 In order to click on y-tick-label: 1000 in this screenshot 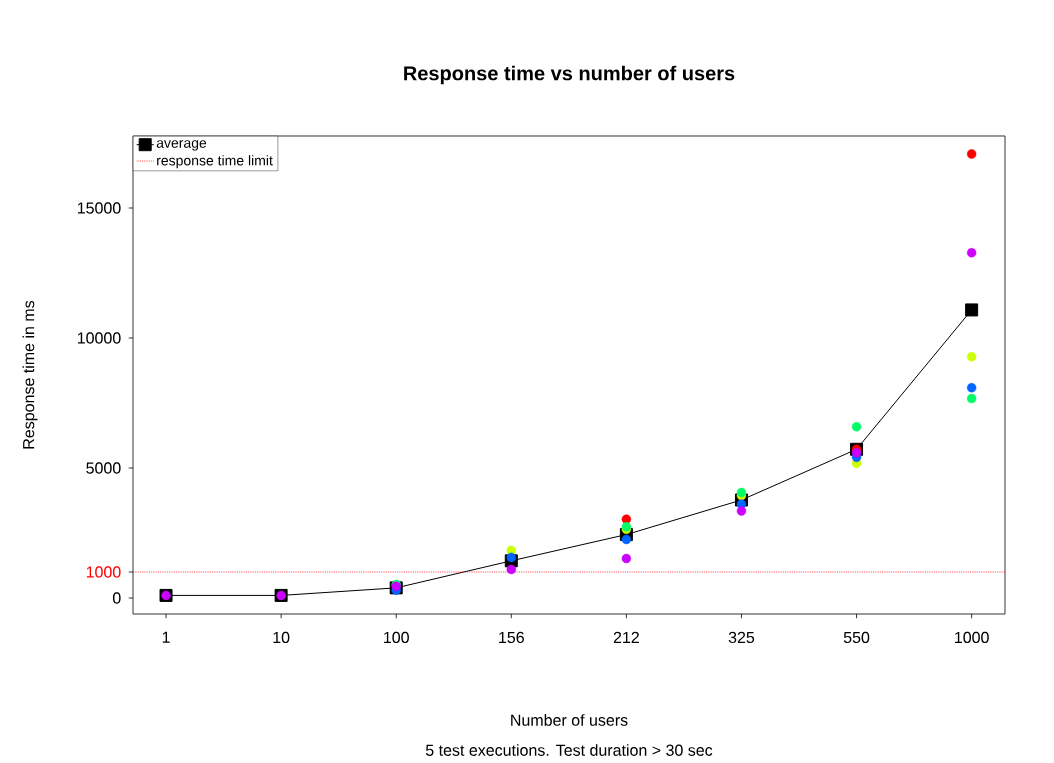, I will do `click(103, 572)`.